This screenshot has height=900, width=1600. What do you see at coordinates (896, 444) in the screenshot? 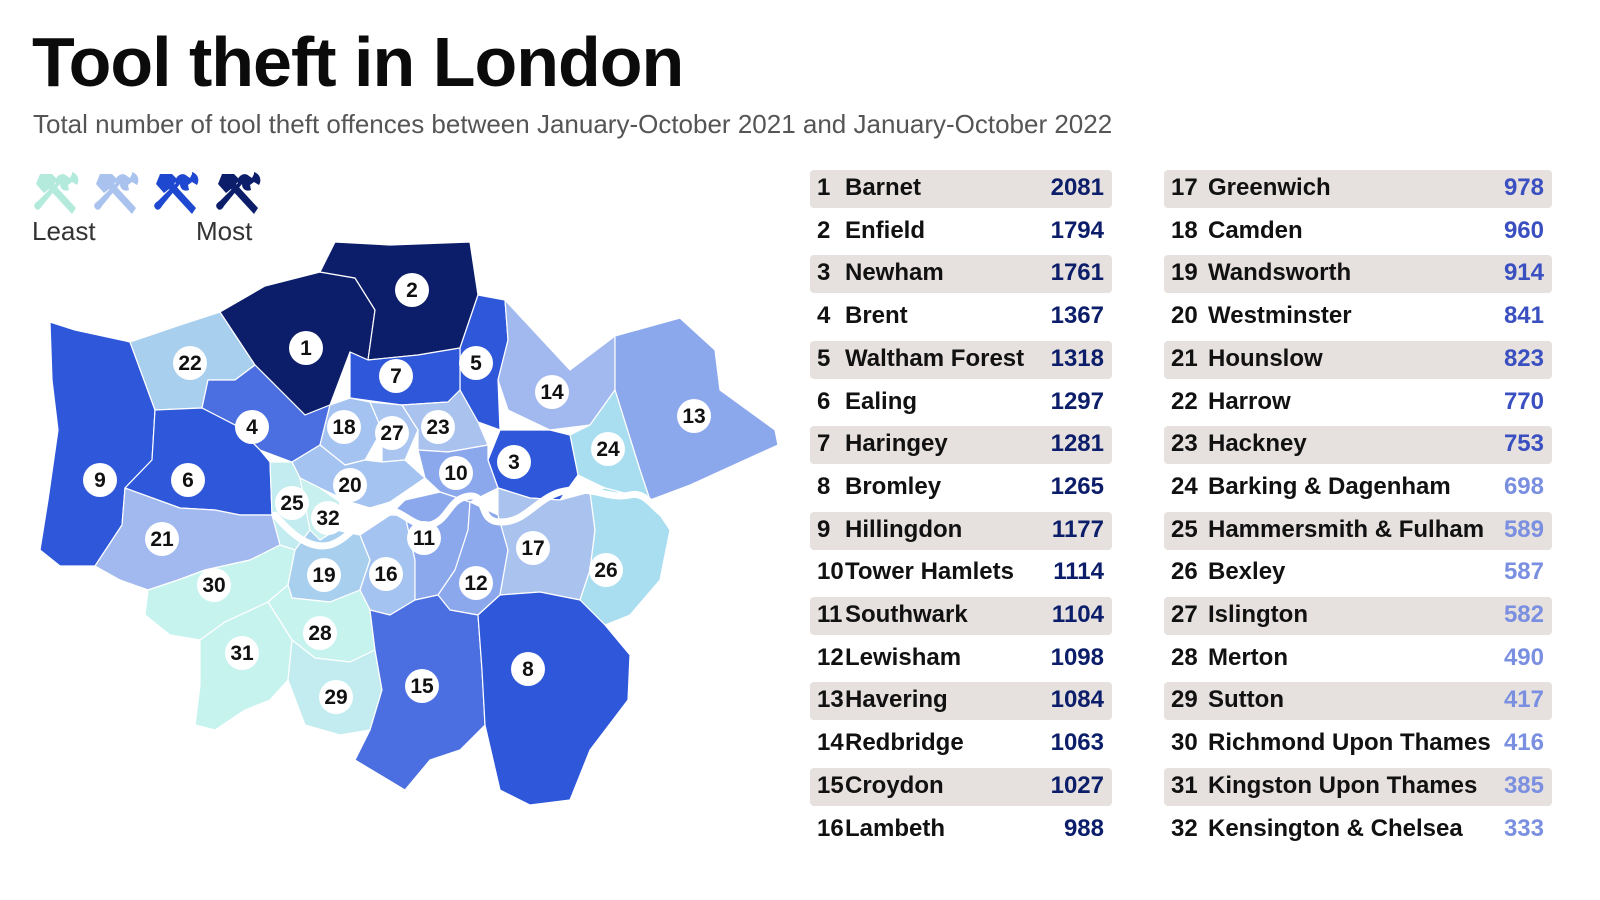
I see `row-borough-name: Haringey` at bounding box center [896, 444].